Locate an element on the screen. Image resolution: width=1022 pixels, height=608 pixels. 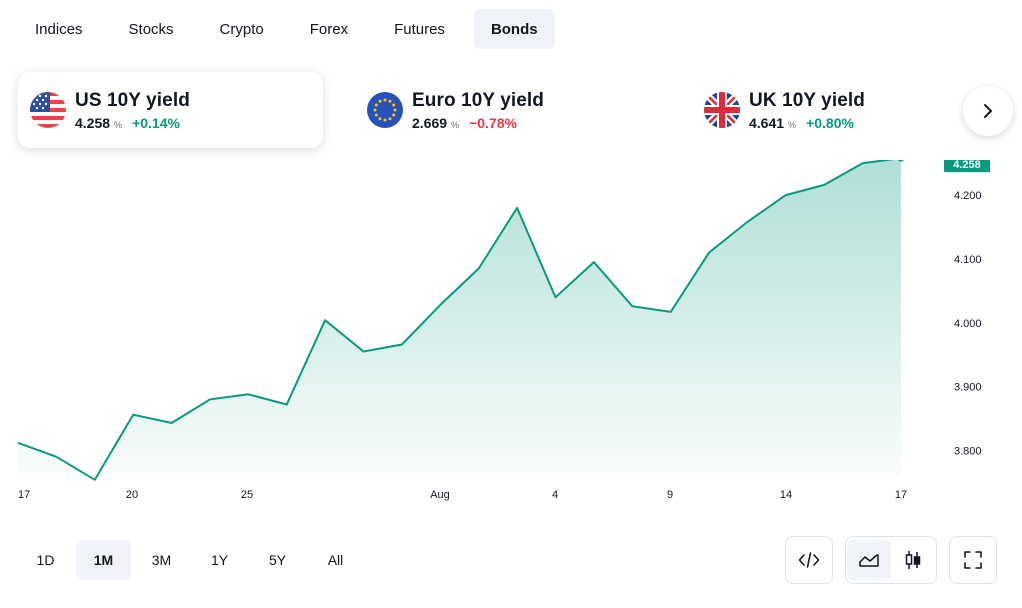
tab-forex: Forex is located at coordinates (329, 29).